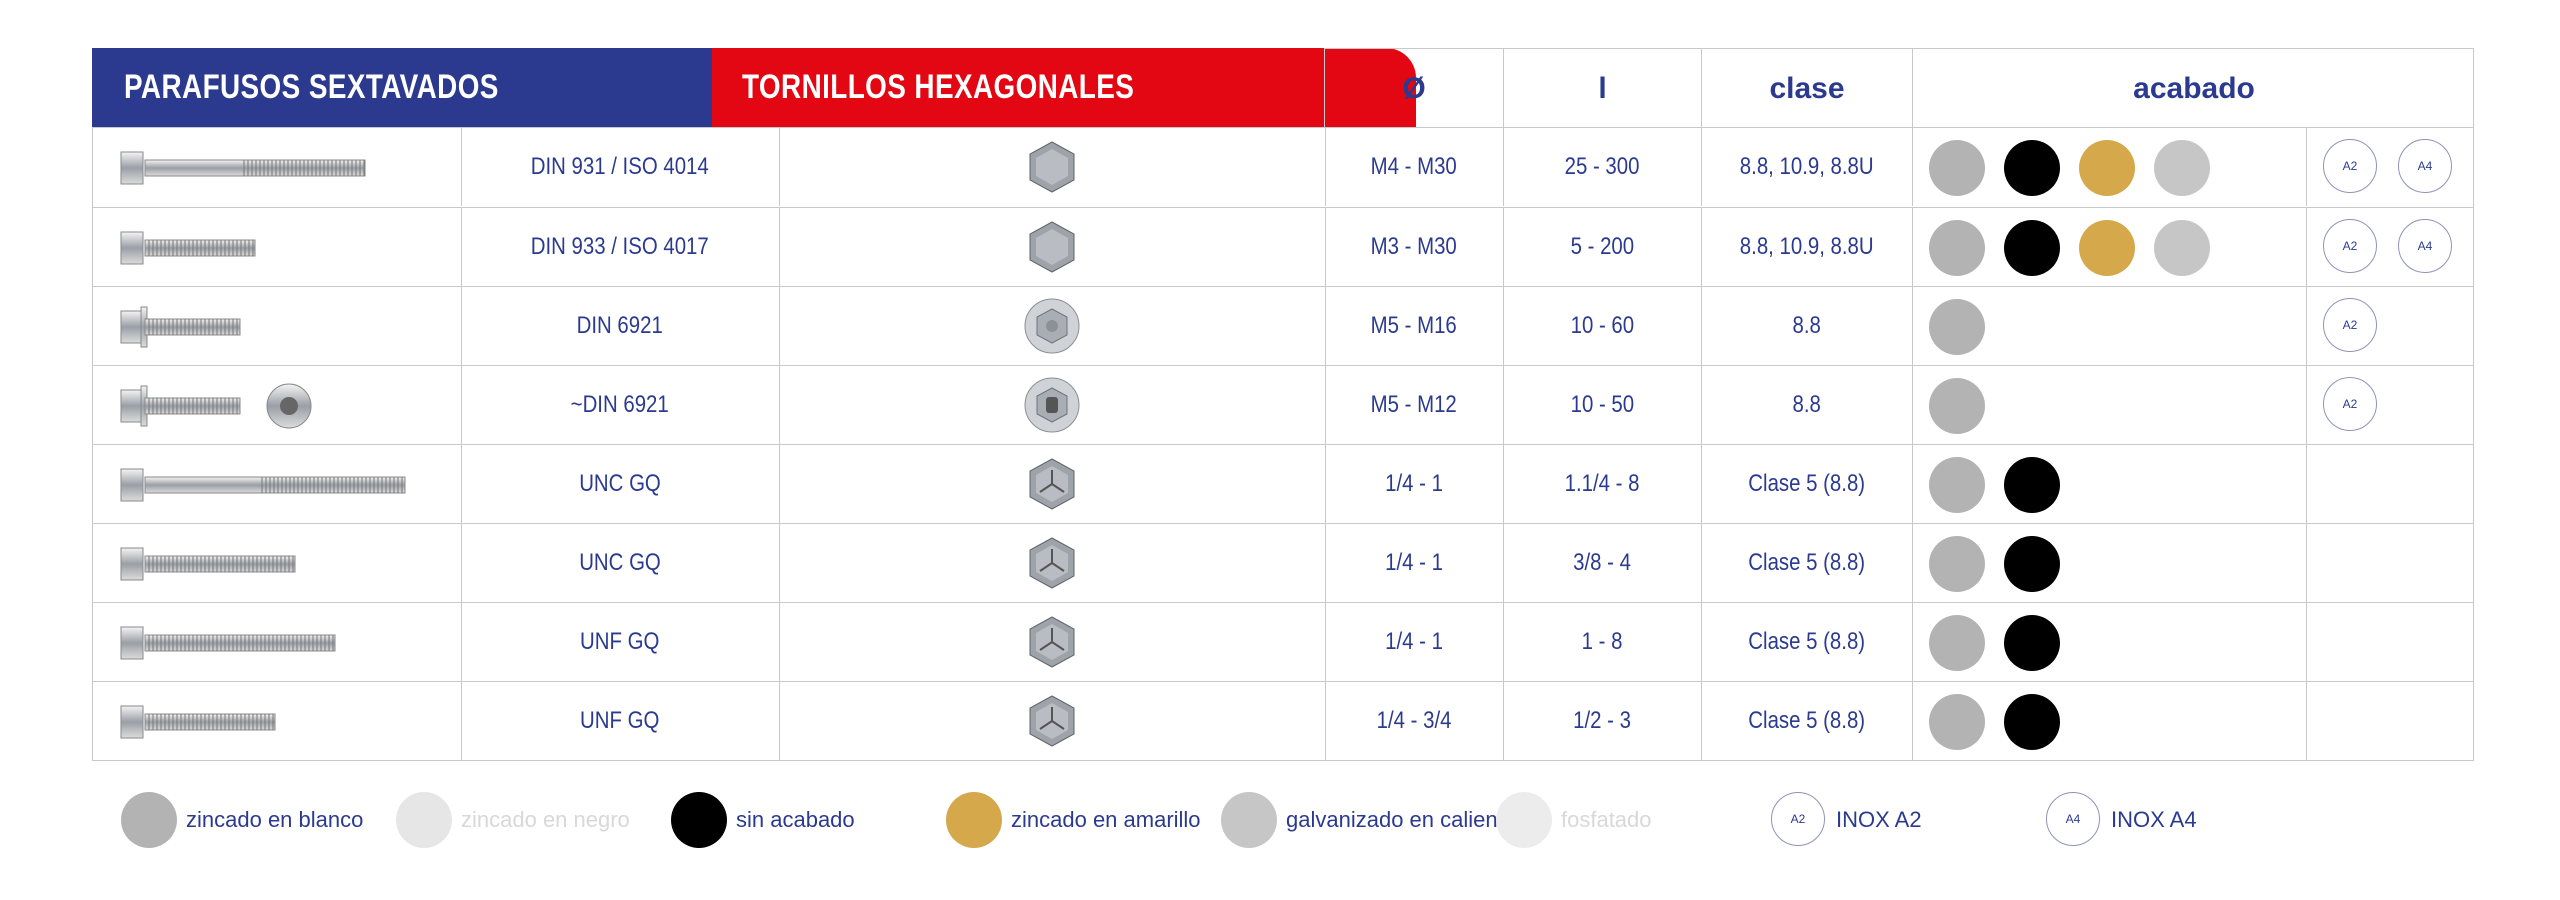 Image resolution: width=2560 pixels, height=900 pixels. Describe the element at coordinates (1414, 167) in the screenshot. I see `diameter-cell: M4 - M30` at that location.